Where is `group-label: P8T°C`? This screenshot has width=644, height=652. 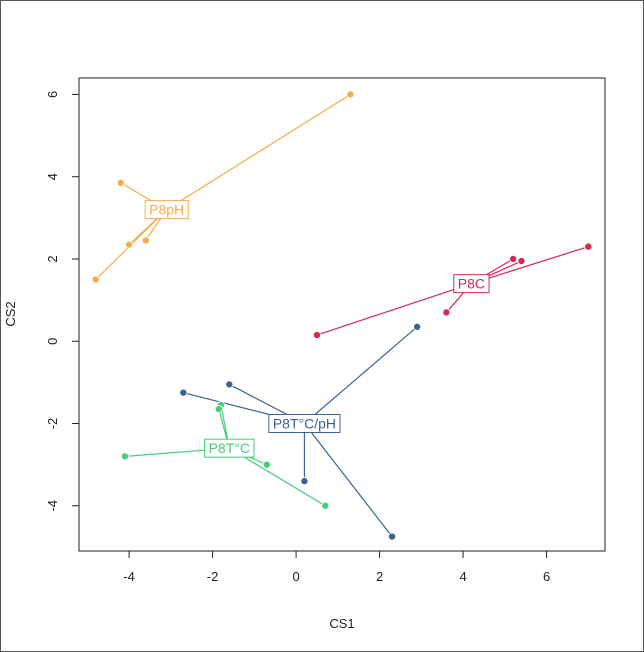
group-label: P8T°C is located at coordinates (229, 448).